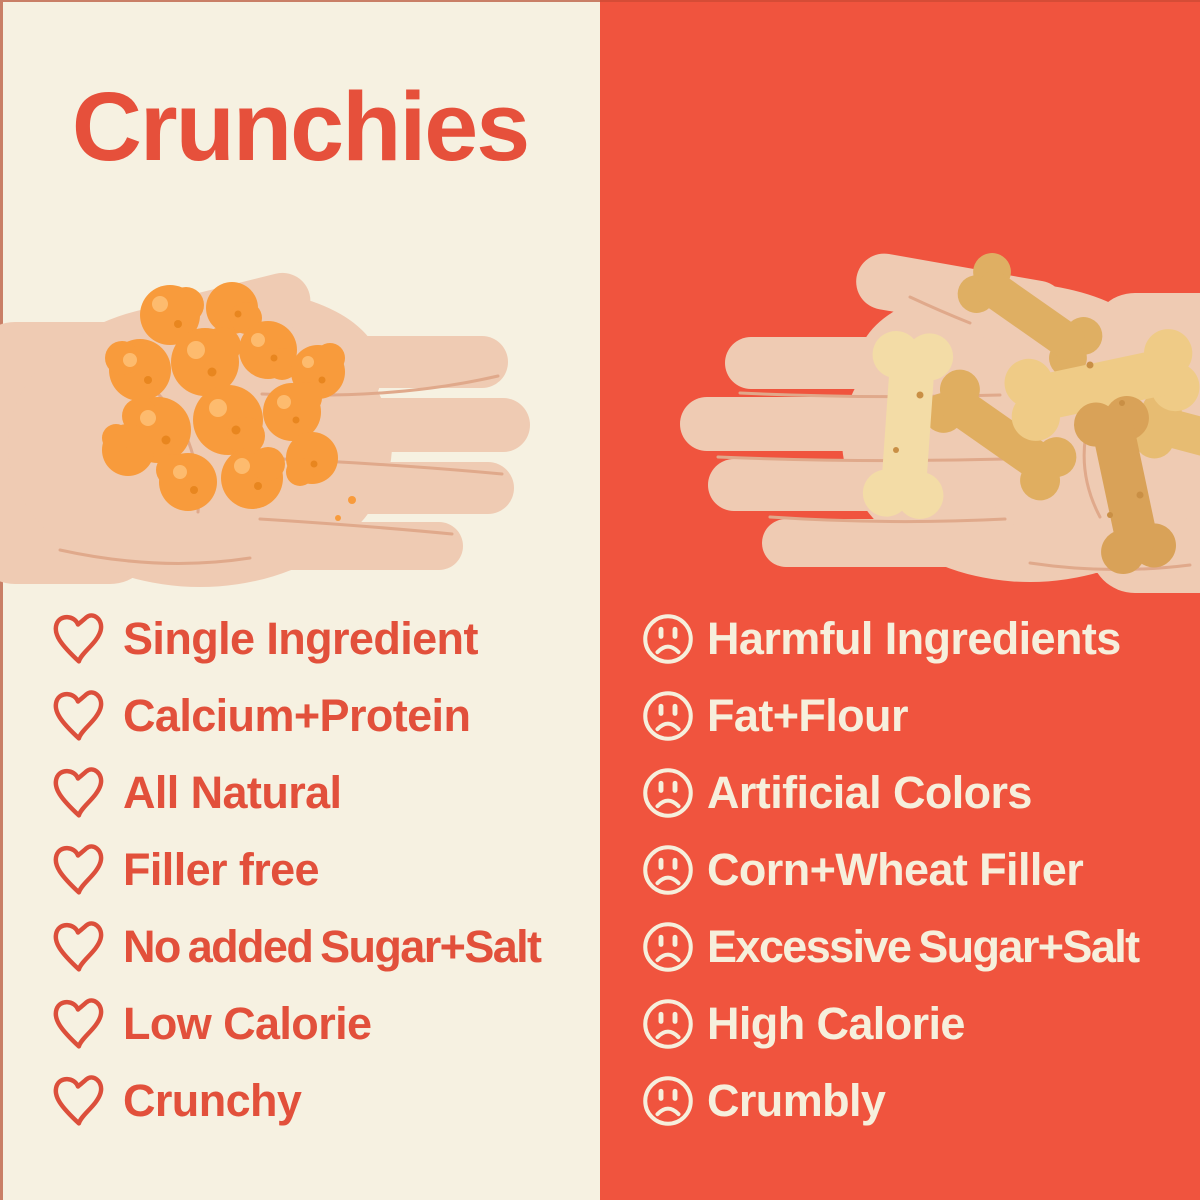 This screenshot has width=1200, height=1200. I want to click on biscuits-hand-photo, so click(940, 419).